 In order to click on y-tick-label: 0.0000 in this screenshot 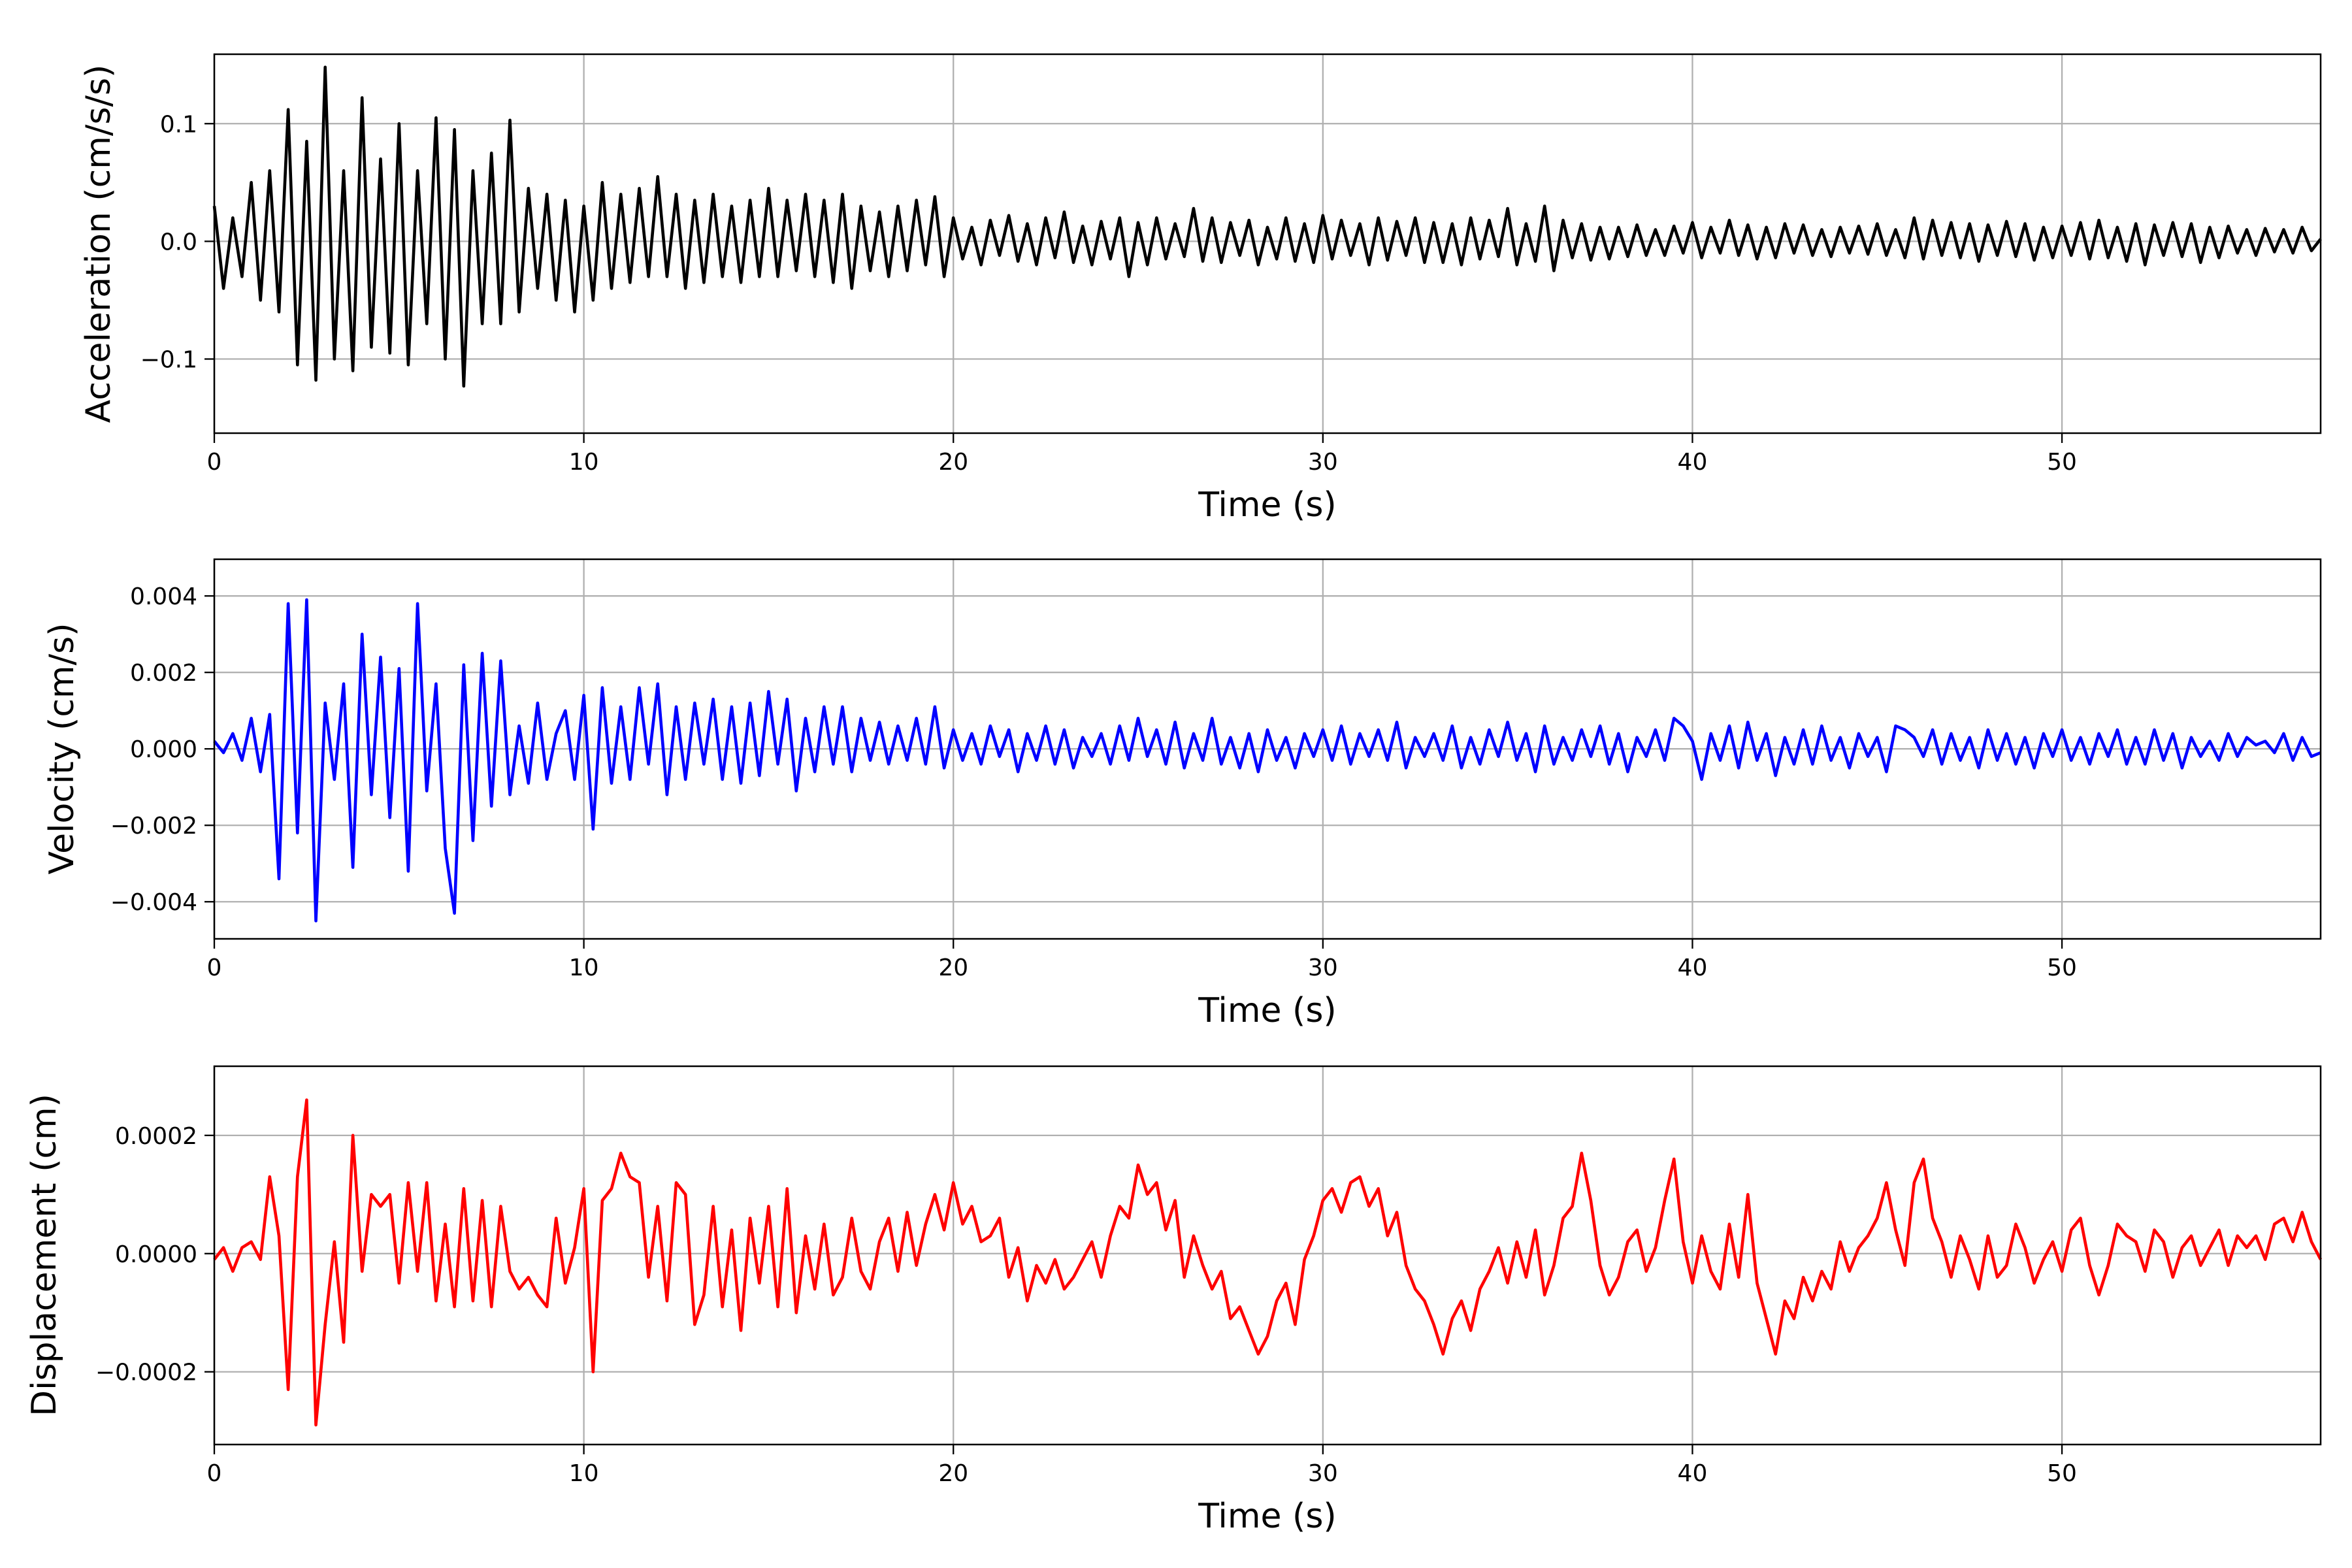, I will do `click(156, 1254)`.